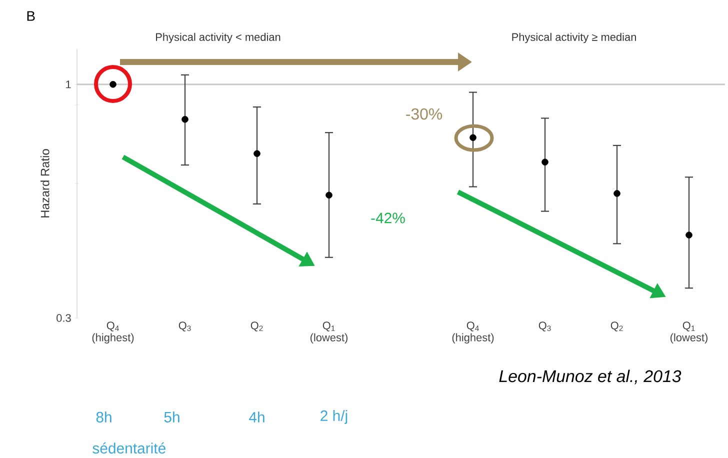 This screenshot has height=458, width=728. Describe the element at coordinates (388, 218) in the screenshot. I see `annotation: -42%` at that location.